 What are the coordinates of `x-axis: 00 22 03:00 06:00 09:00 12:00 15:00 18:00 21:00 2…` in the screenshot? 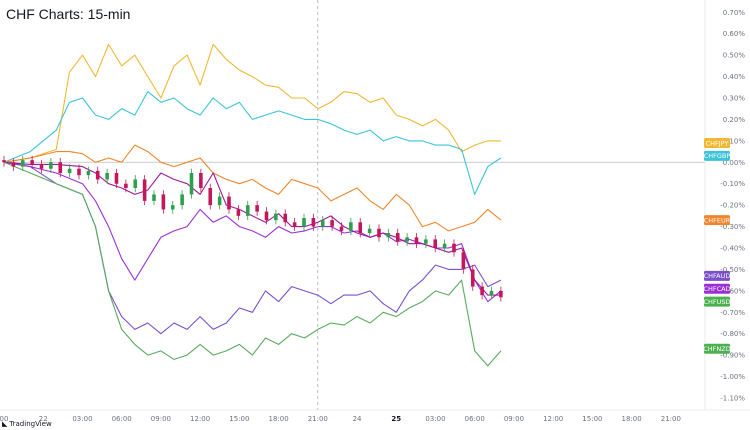 It's located at (340, 419).